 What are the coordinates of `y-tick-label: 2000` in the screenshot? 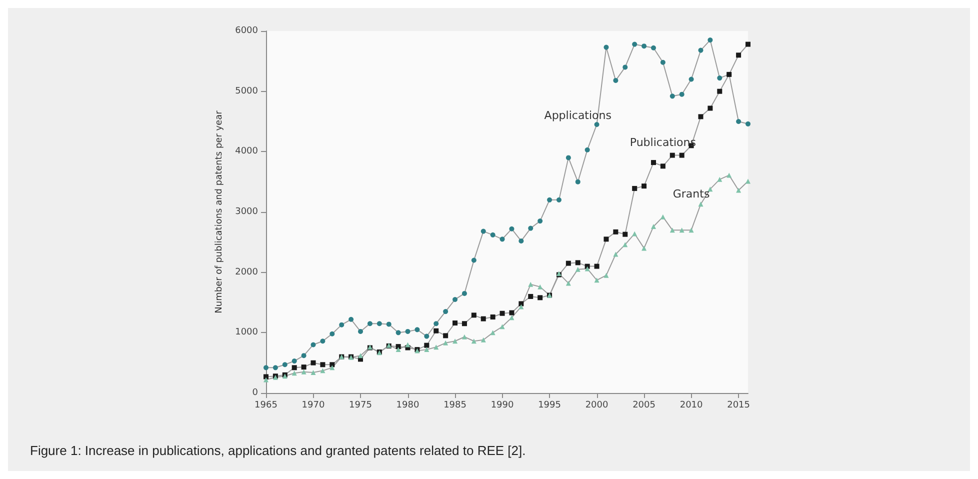 It's located at (246, 272).